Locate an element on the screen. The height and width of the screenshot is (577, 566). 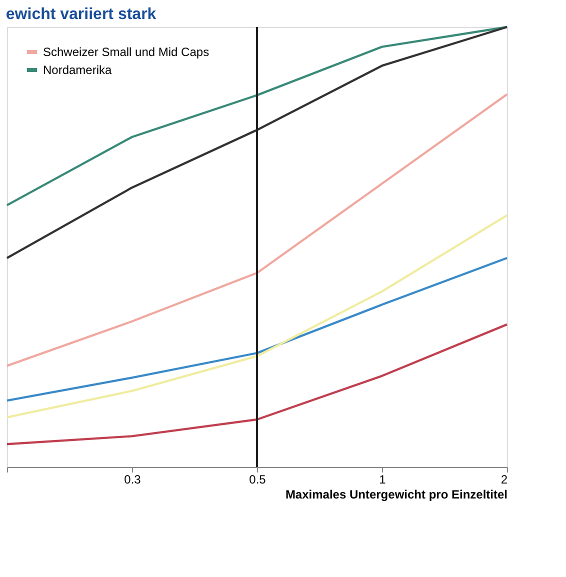
x-axis-title: Maximales Untergewicht pro Einzeltitel is located at coordinates (396, 495).